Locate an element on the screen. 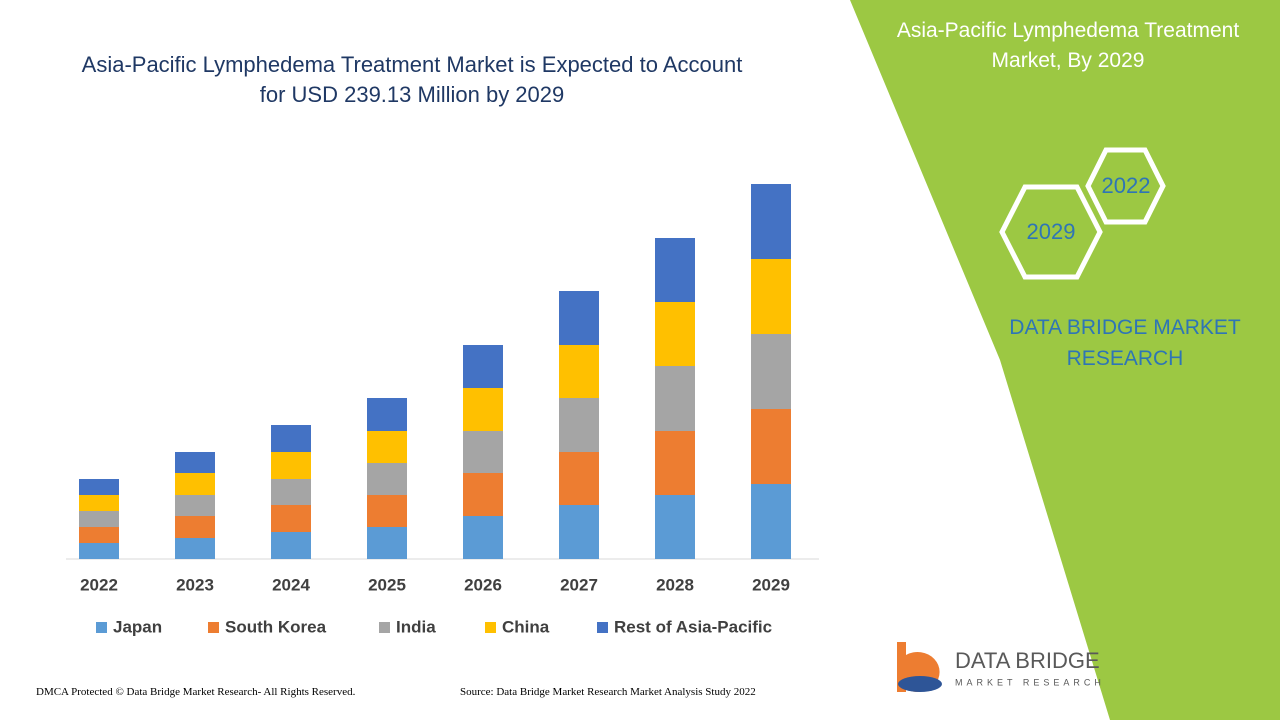  x-tick-label: 2025 is located at coordinates (387, 584).